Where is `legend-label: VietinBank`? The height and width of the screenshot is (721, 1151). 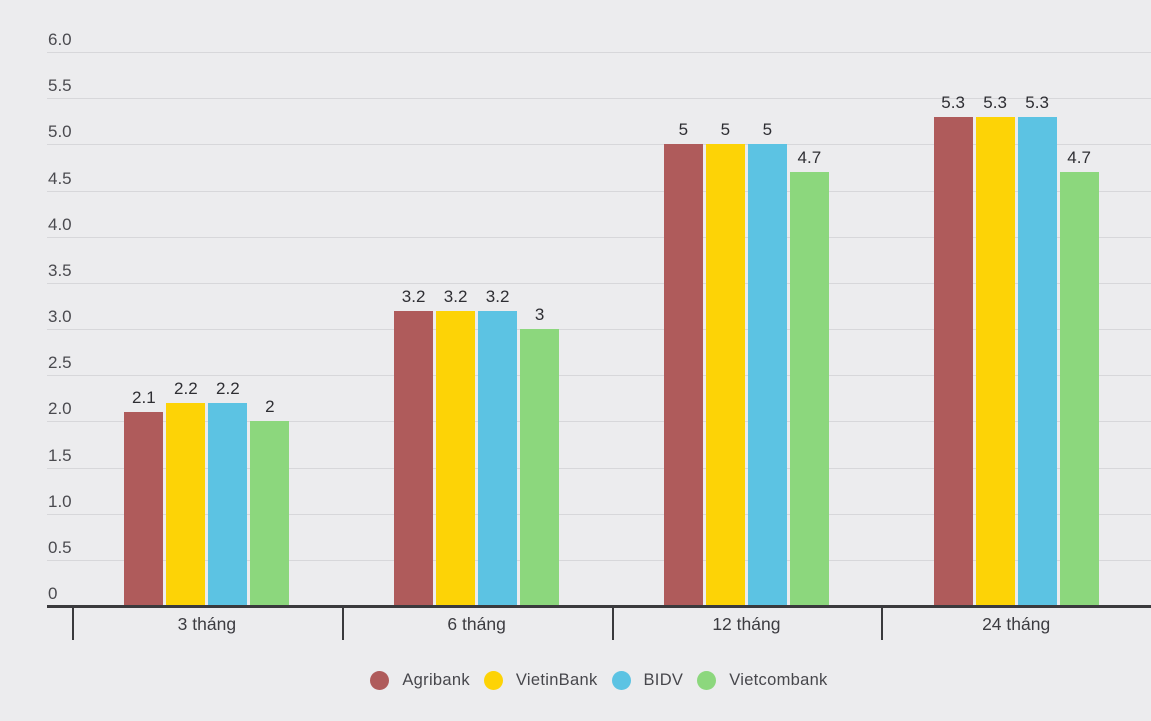
legend-label: VietinBank is located at coordinates (556, 680).